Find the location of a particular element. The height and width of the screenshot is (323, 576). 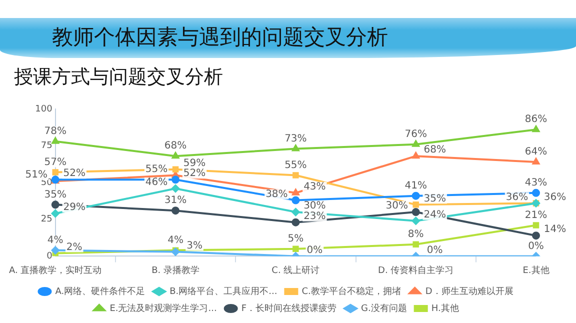

data-label: 29% is located at coordinates (74, 208).